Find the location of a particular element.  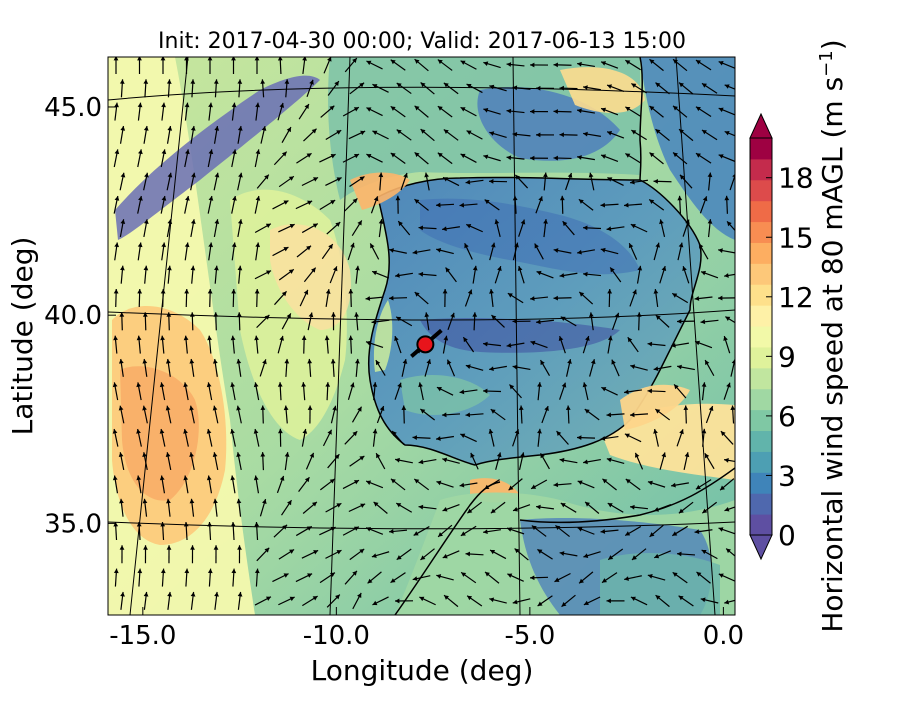

colorbar-tick-label: 18 is located at coordinates (796, 178).